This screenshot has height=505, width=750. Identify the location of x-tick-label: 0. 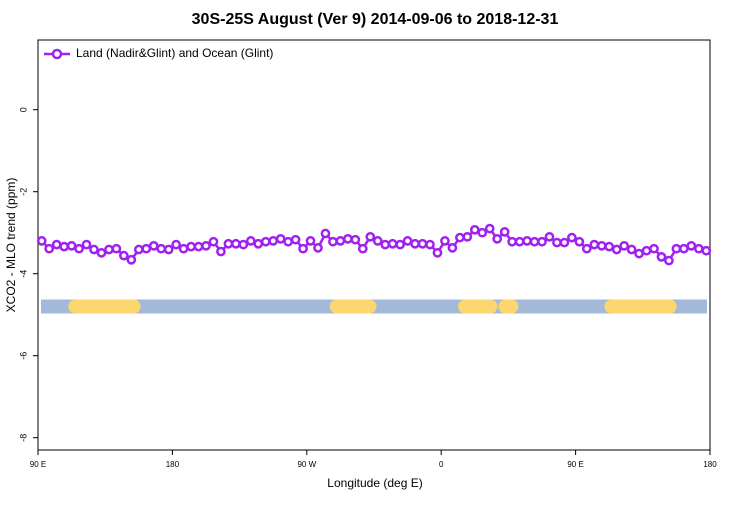
(441, 464).